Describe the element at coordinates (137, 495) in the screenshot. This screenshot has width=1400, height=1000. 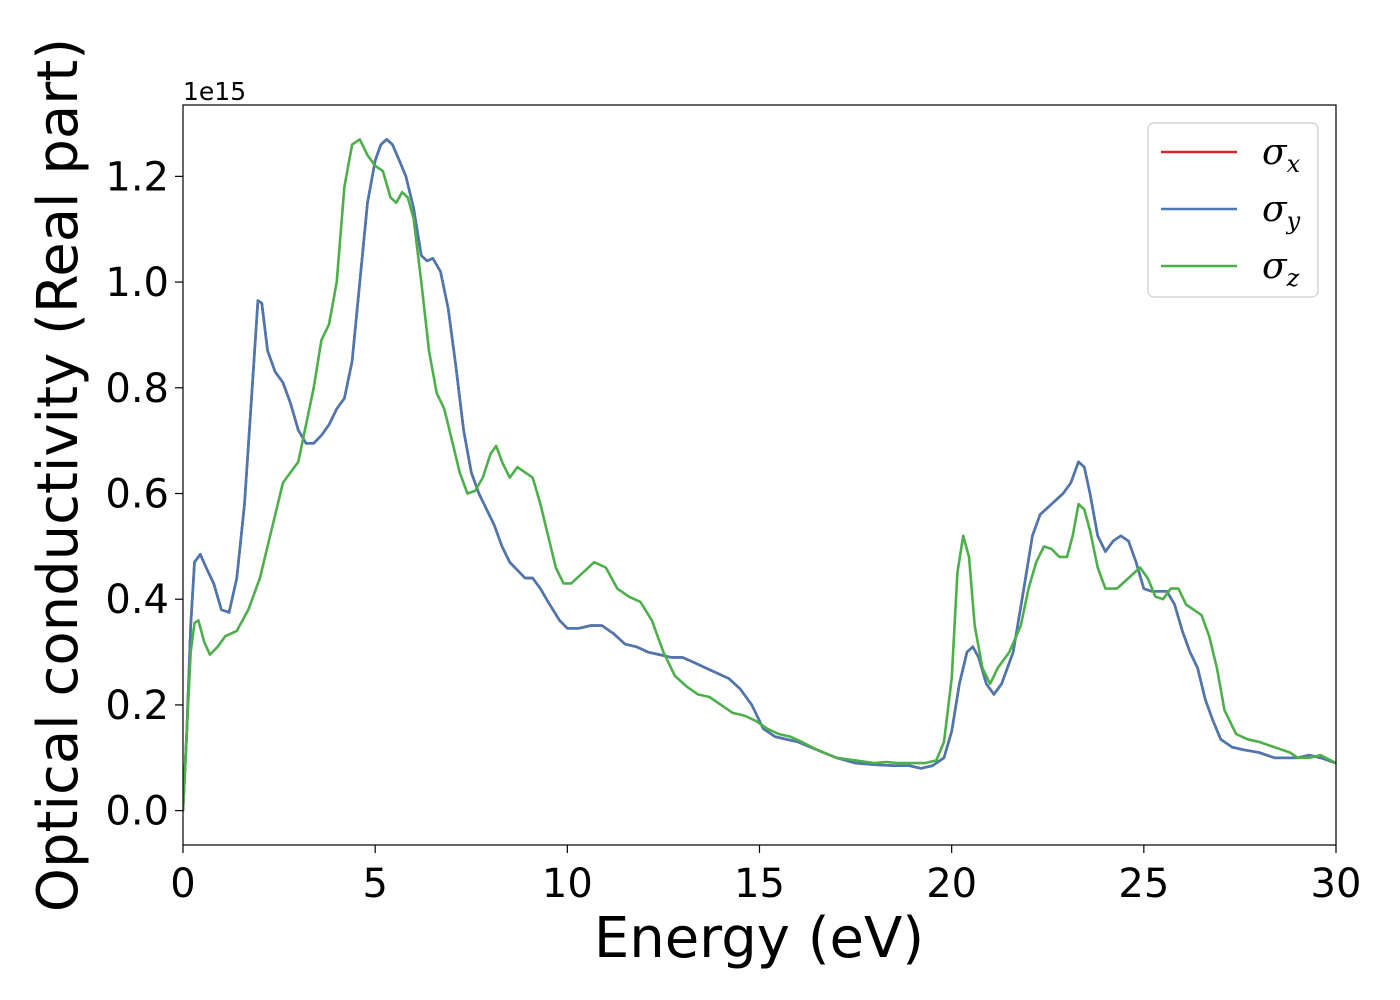
I see `y-tick-label: 0.6` at that location.